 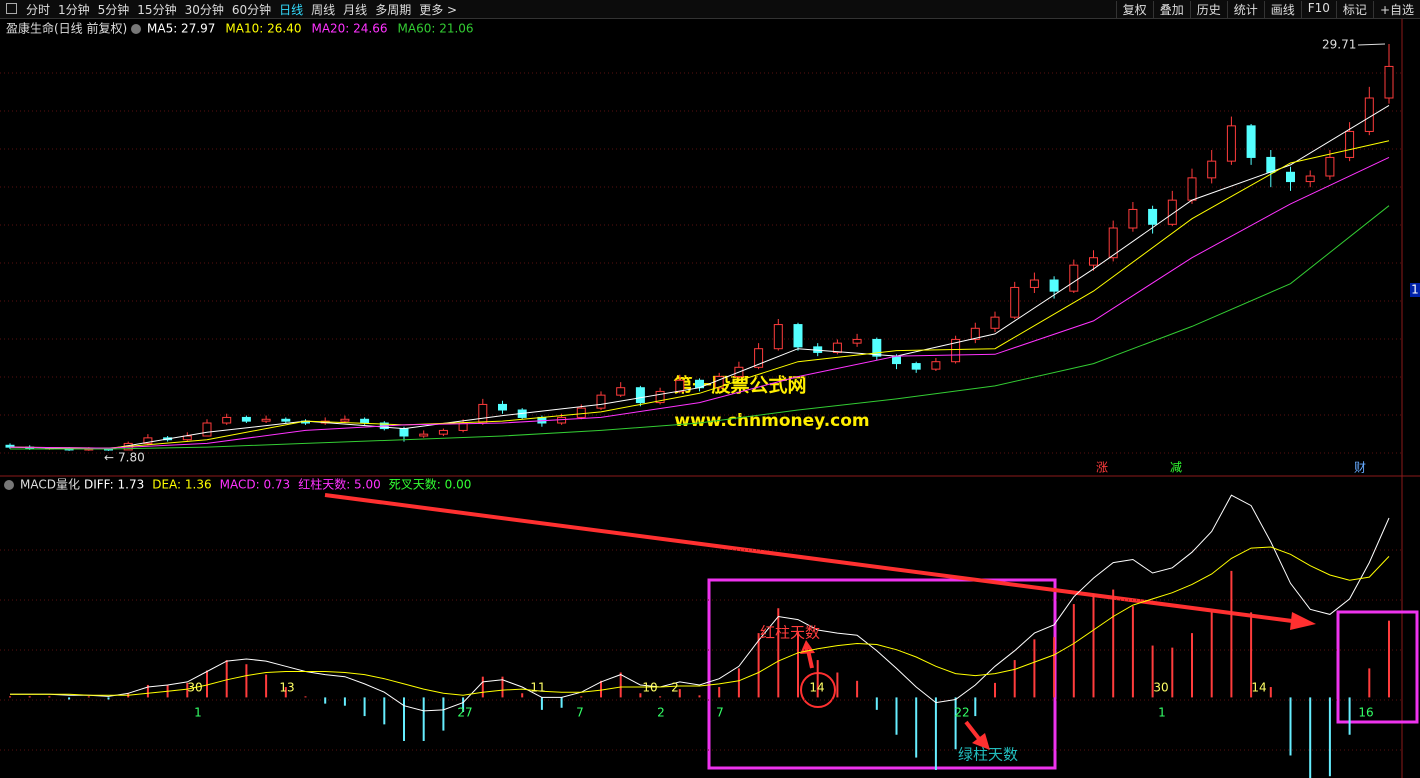 What do you see at coordinates (961, 713) in the screenshot?
I see `bar-count: 22` at bounding box center [961, 713].